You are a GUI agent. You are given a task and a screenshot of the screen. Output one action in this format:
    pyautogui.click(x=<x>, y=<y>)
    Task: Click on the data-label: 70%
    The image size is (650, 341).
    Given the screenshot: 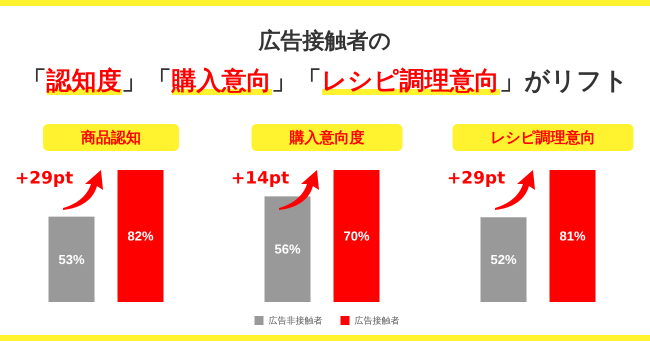 What is the action you would take?
    pyautogui.click(x=356, y=236)
    